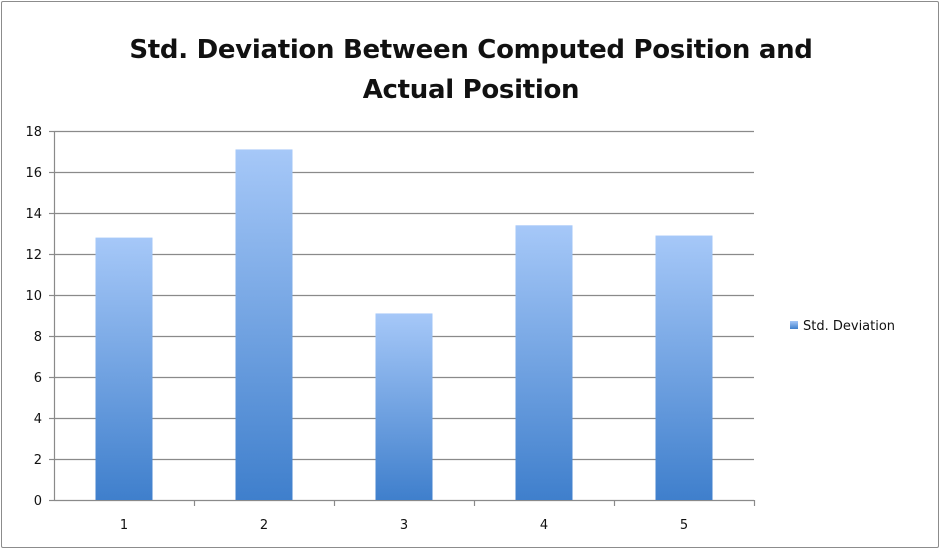  I want to click on legend: Std. Deviation, so click(842, 326).